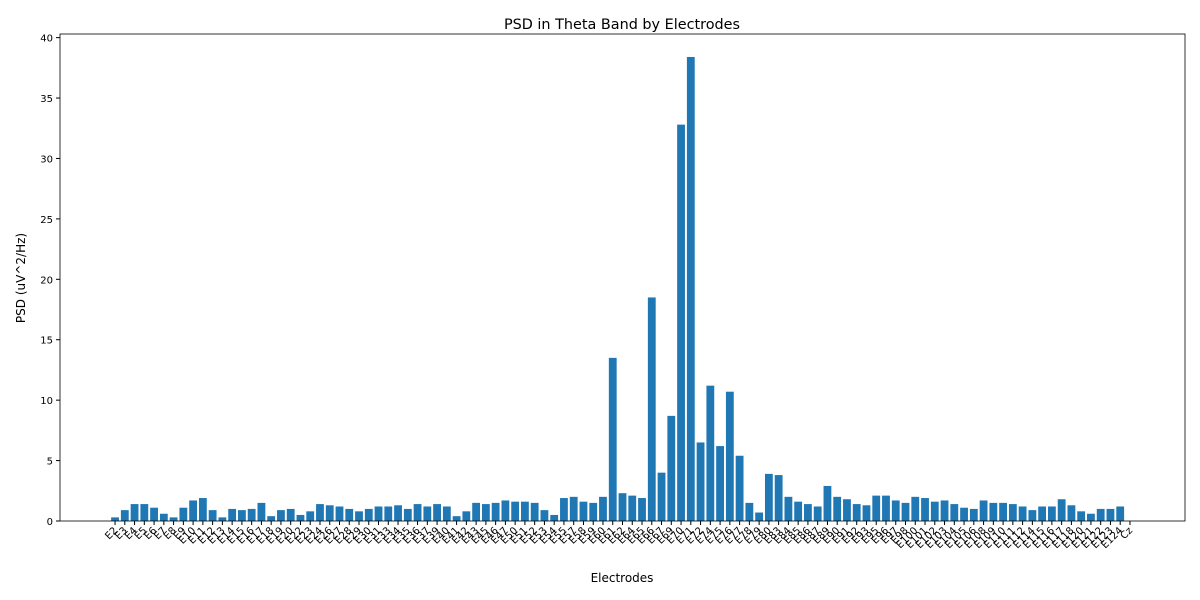  Describe the element at coordinates (622, 25) in the screenshot. I see `chart-title: PSD in Theta Band by Electrodes` at that location.